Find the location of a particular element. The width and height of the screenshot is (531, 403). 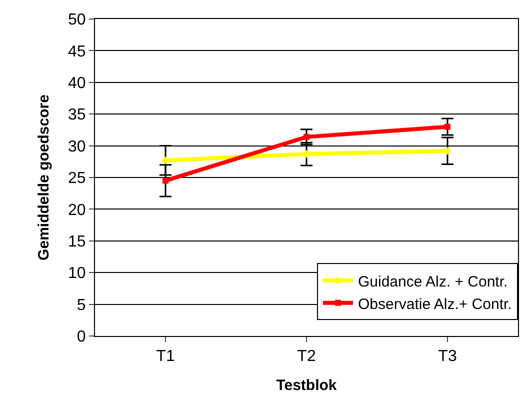

y-axis-title: Gemiddelde goedscore is located at coordinates (43, 177).